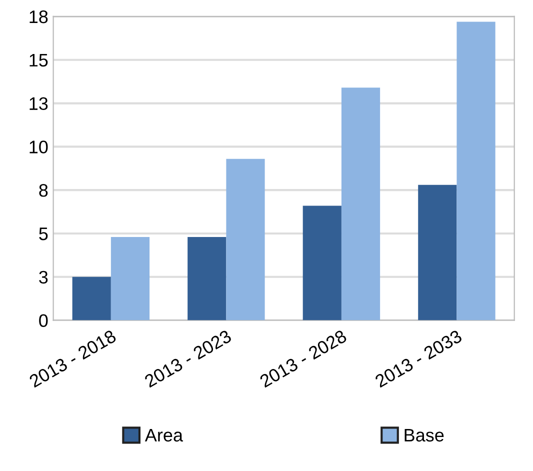 Image resolution: width=533 pixels, height=471 pixels. I want to click on legend-label: Area, so click(164, 435).